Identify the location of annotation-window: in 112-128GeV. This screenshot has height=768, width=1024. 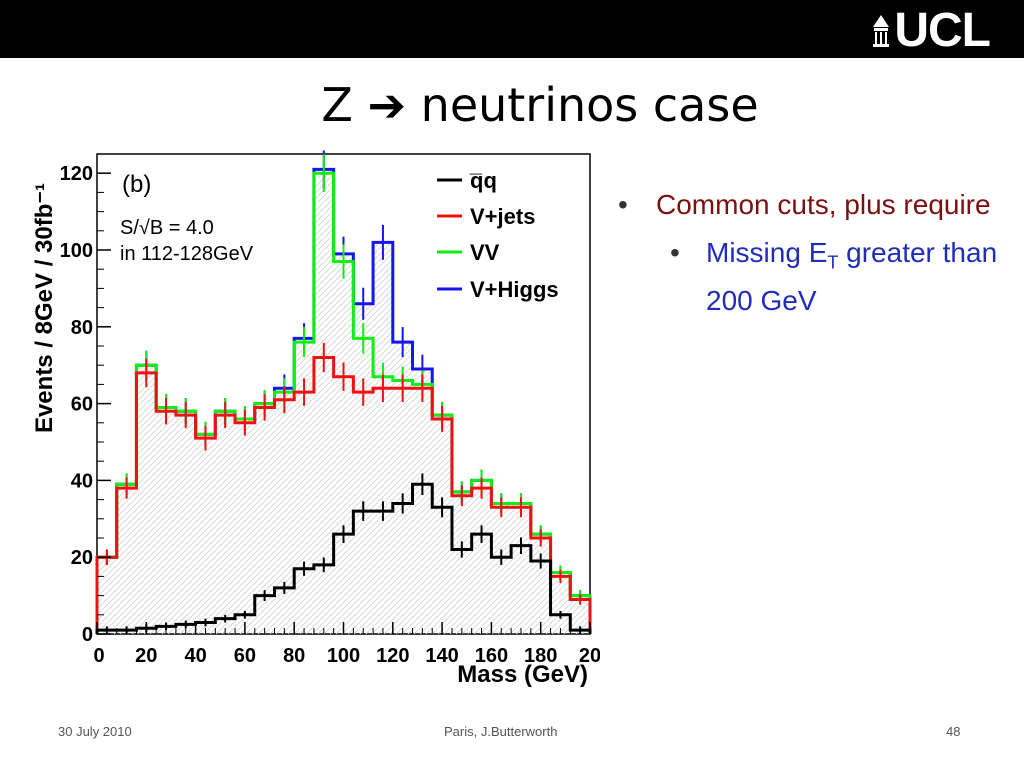
(187, 254).